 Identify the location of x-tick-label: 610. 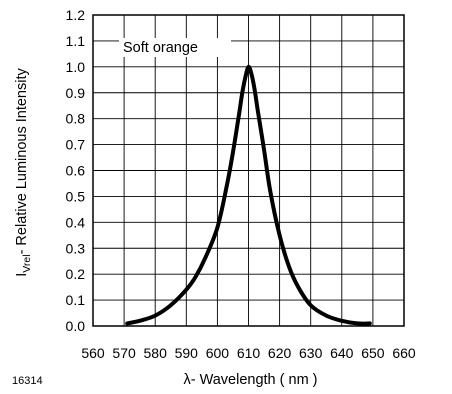
(249, 353).